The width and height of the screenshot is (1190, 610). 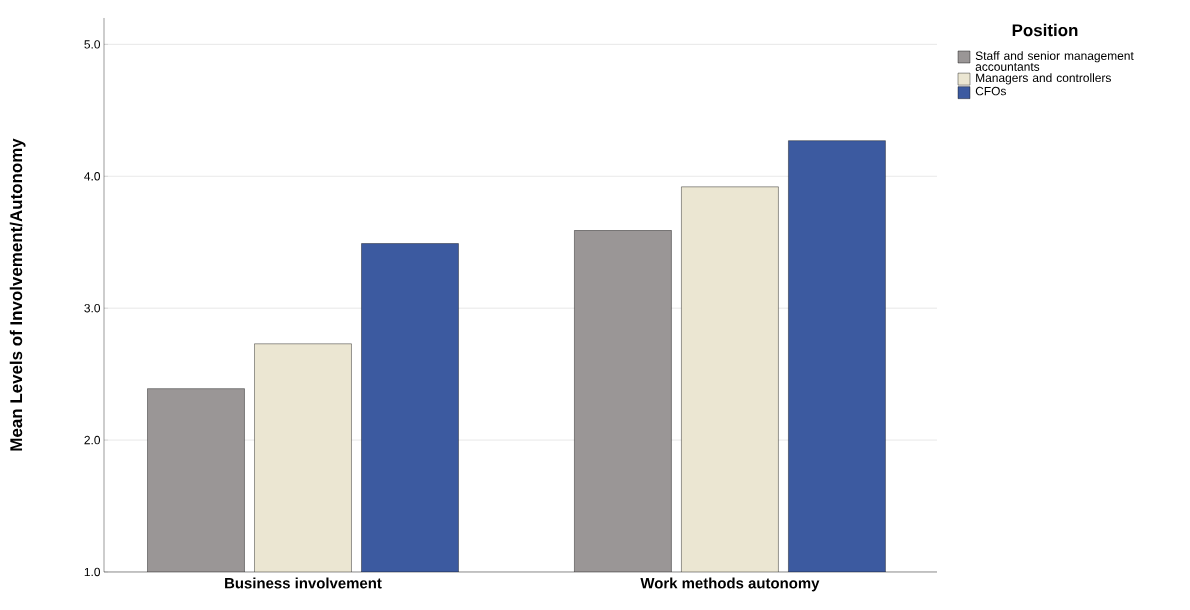 What do you see at coordinates (92, 572) in the screenshot?
I see `y-tick-label: 1.0` at bounding box center [92, 572].